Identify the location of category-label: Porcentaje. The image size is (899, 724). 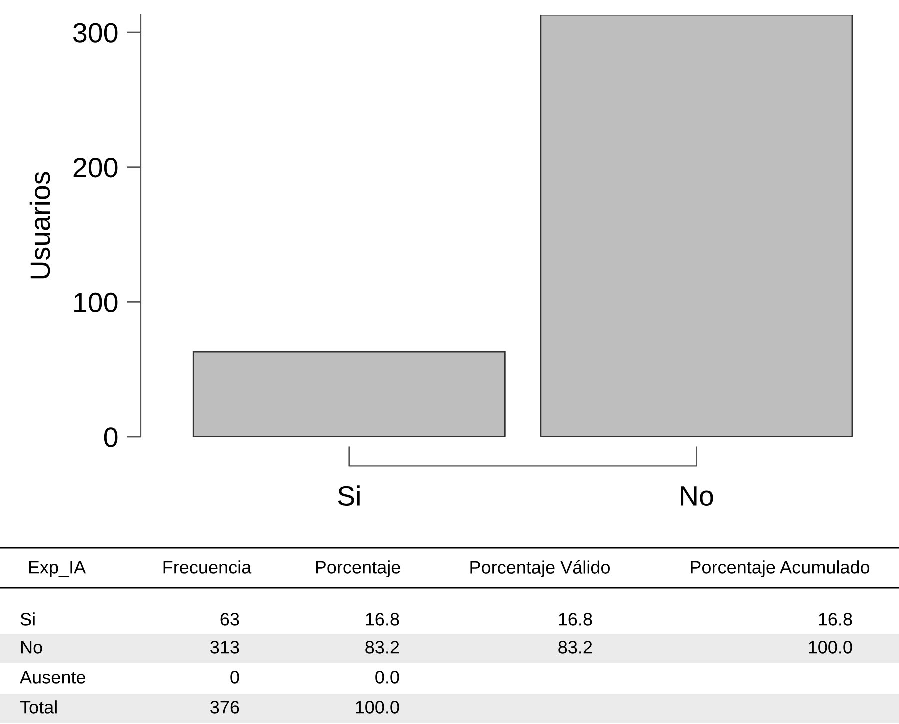
(358, 569).